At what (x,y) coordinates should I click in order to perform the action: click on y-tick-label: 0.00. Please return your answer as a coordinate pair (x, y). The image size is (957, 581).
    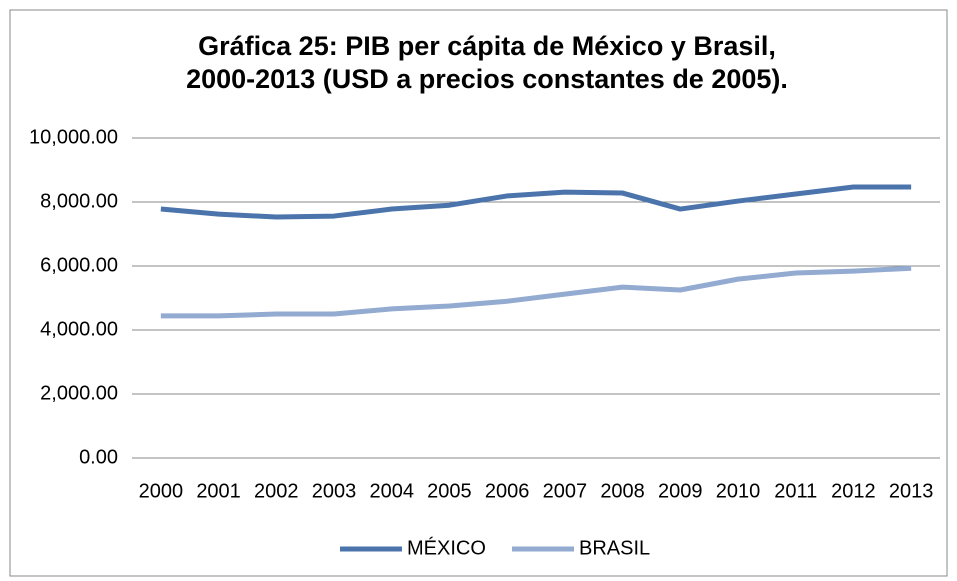
    Looking at the image, I should click on (98, 457).